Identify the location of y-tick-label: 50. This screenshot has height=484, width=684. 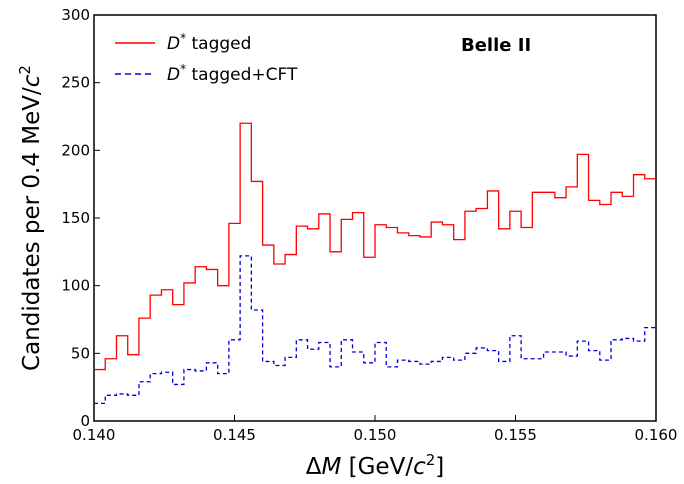
(80, 353).